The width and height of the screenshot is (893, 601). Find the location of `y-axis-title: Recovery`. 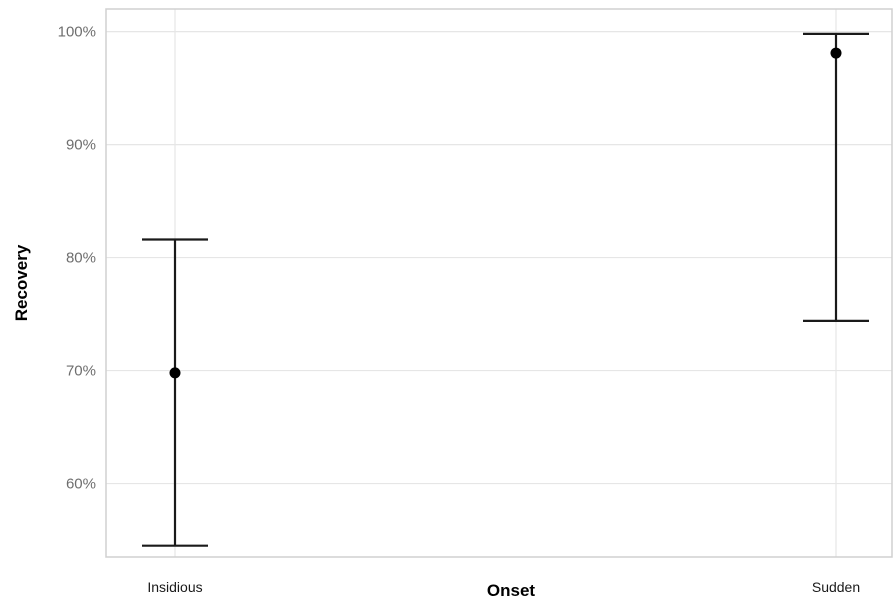

y-axis-title: Recovery is located at coordinates (21, 282).